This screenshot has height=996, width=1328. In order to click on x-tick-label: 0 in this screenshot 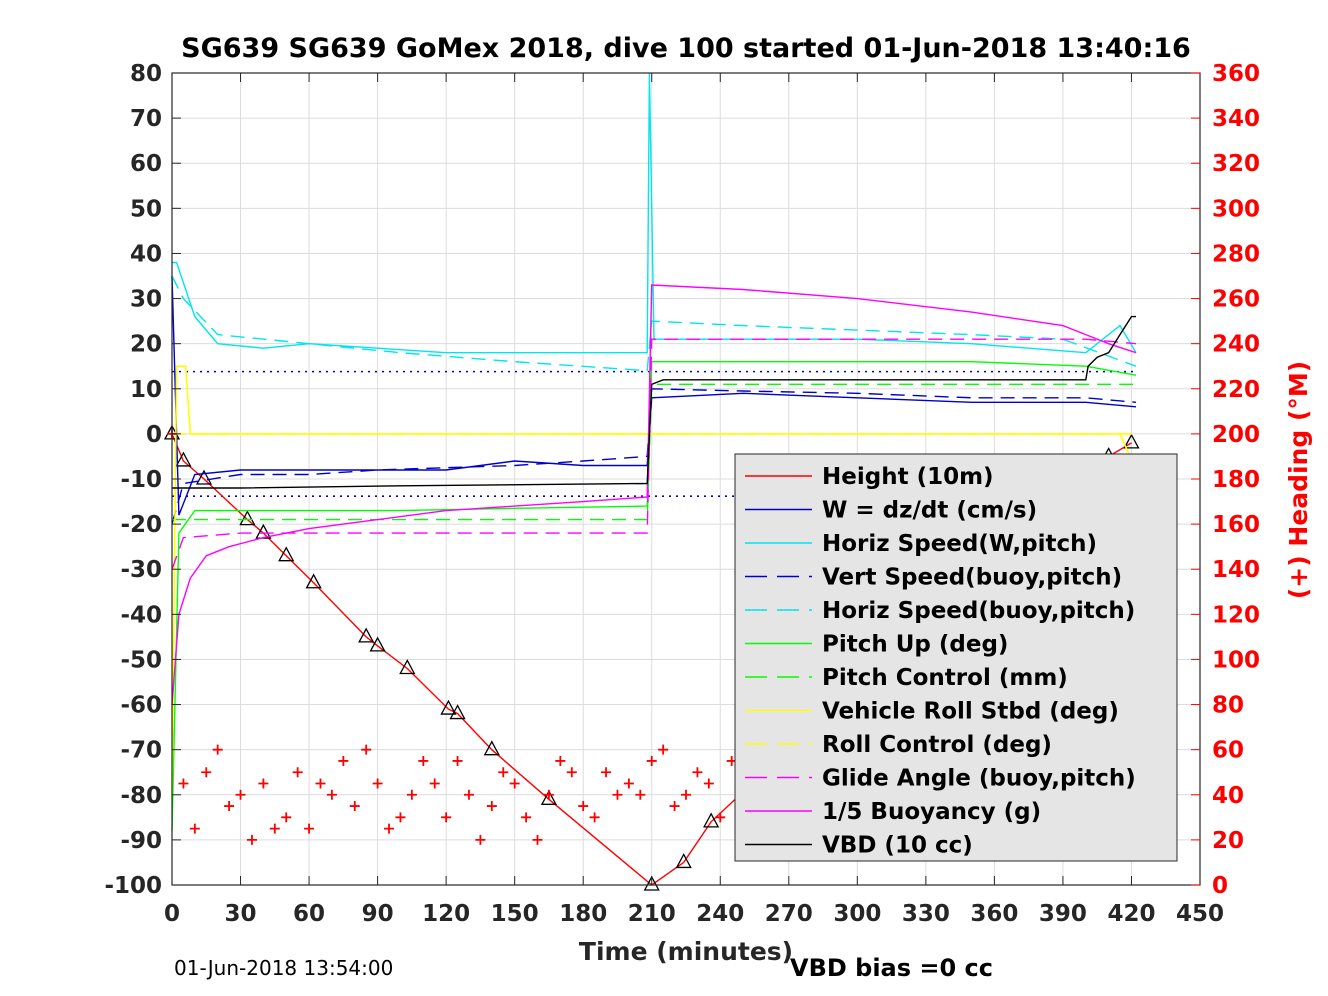, I will do `click(172, 914)`.